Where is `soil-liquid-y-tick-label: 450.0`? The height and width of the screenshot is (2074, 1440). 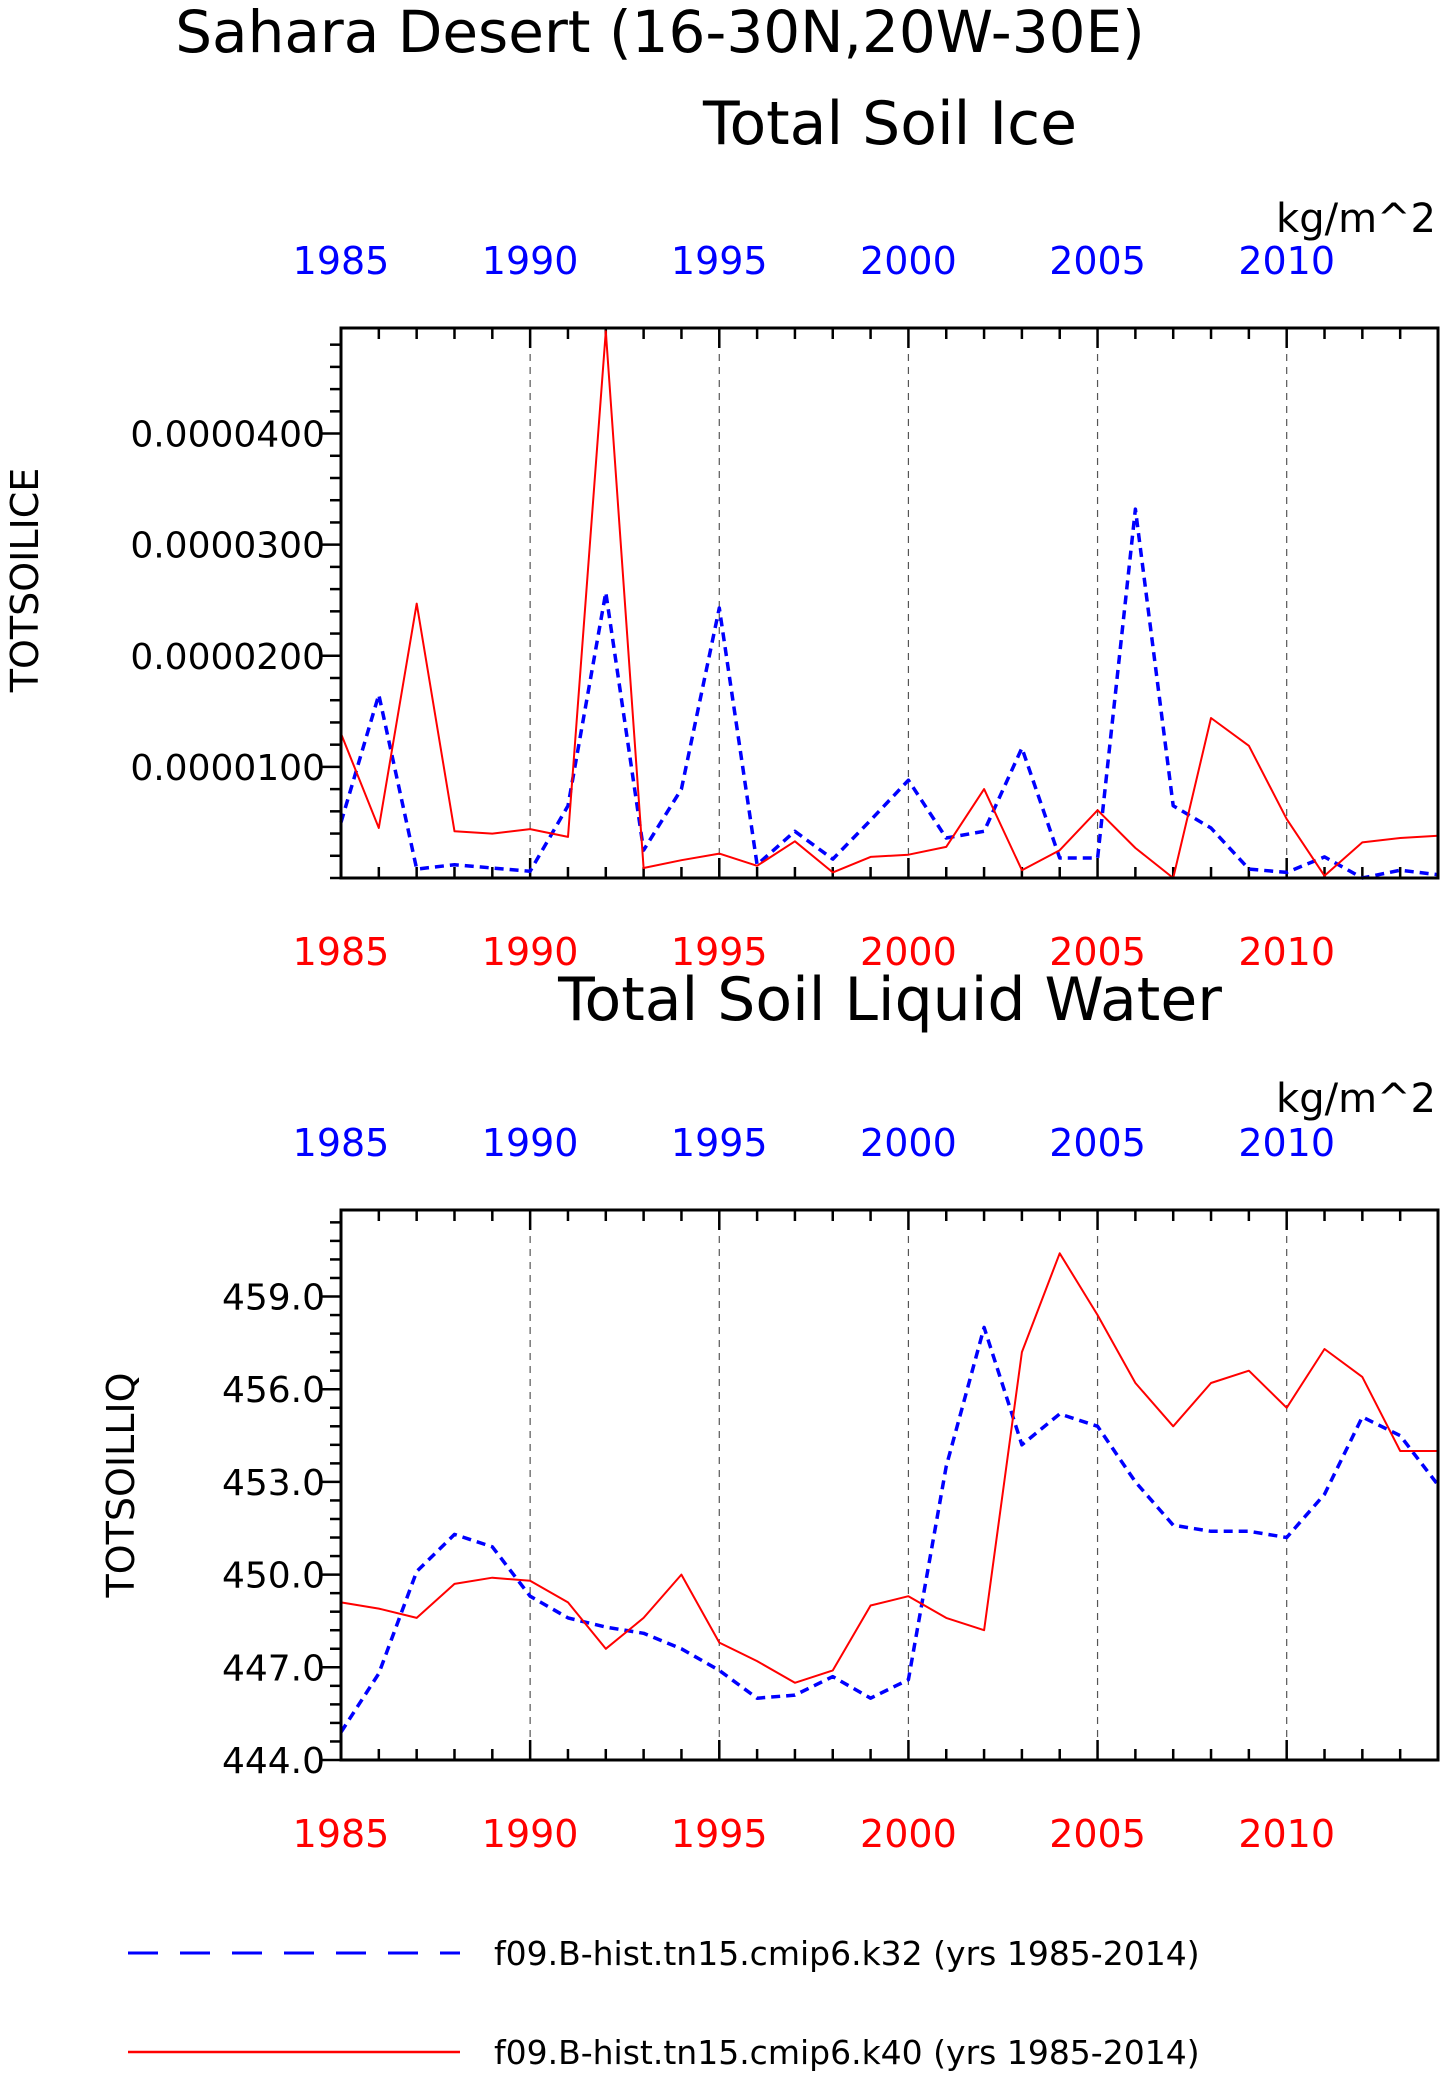 soil-liquid-y-tick-label: 450.0 is located at coordinates (273, 1576).